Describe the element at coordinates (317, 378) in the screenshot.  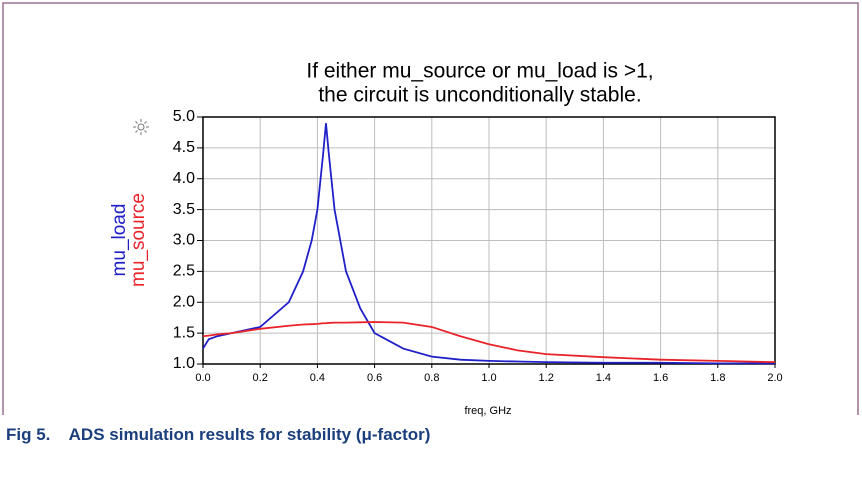
I see `x-tick-label: 0.4` at that location.